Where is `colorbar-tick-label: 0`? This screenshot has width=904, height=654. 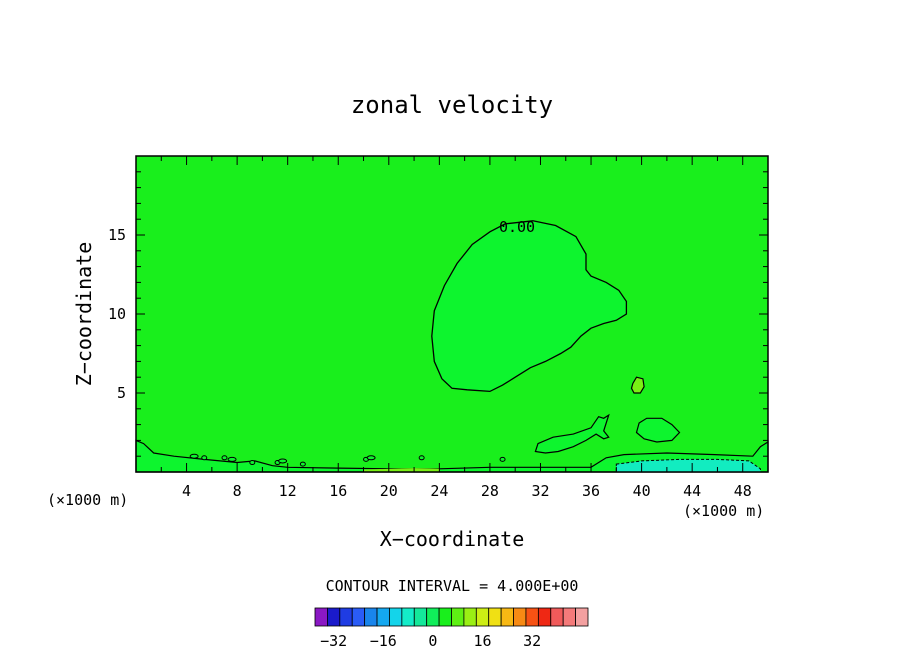 colorbar-tick-label: 0 is located at coordinates (432, 641).